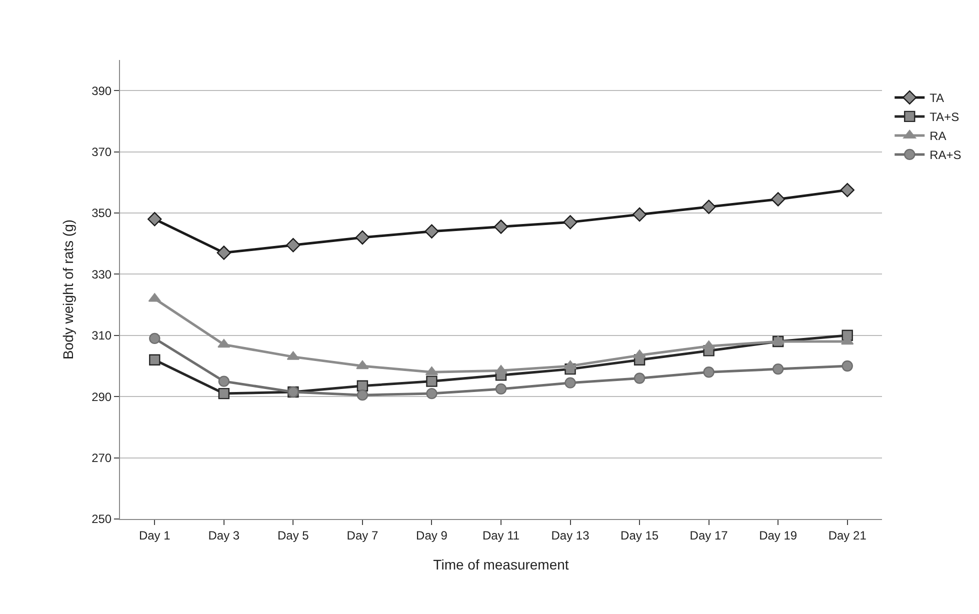 This screenshot has width=979, height=614. I want to click on x-tick-label: Day 5, so click(294, 535).